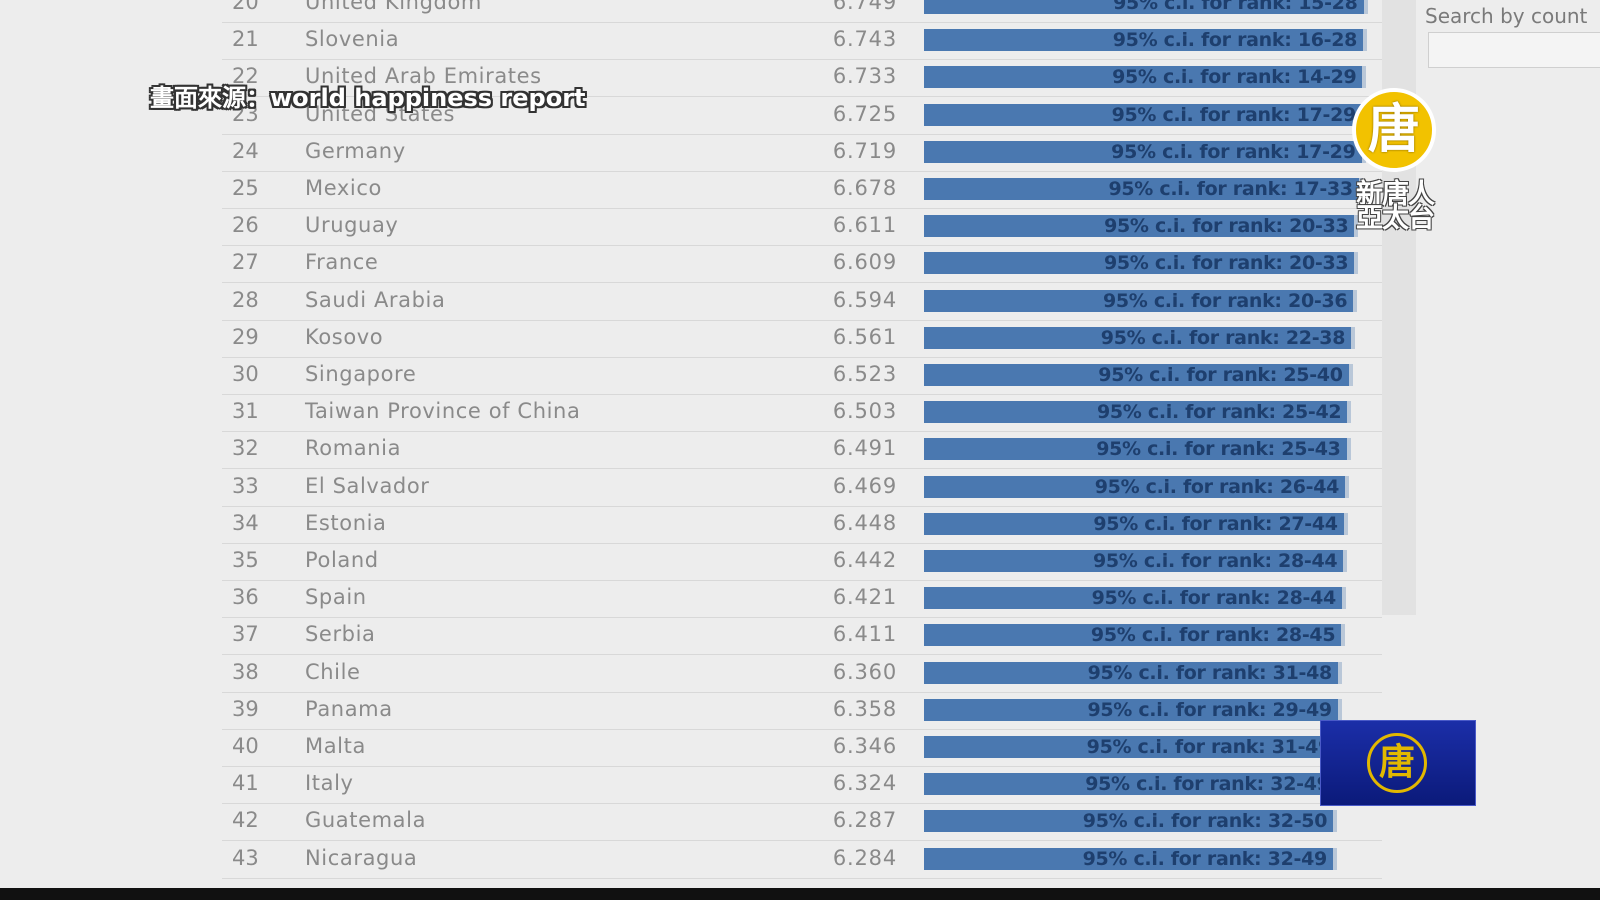 The height and width of the screenshot is (900, 1600). I want to click on search-label: Search by count, so click(1506, 16).